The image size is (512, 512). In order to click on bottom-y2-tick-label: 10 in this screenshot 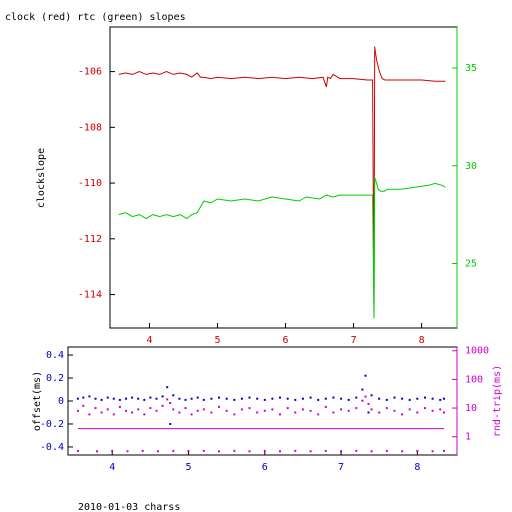, I will do `click(471, 408)`.